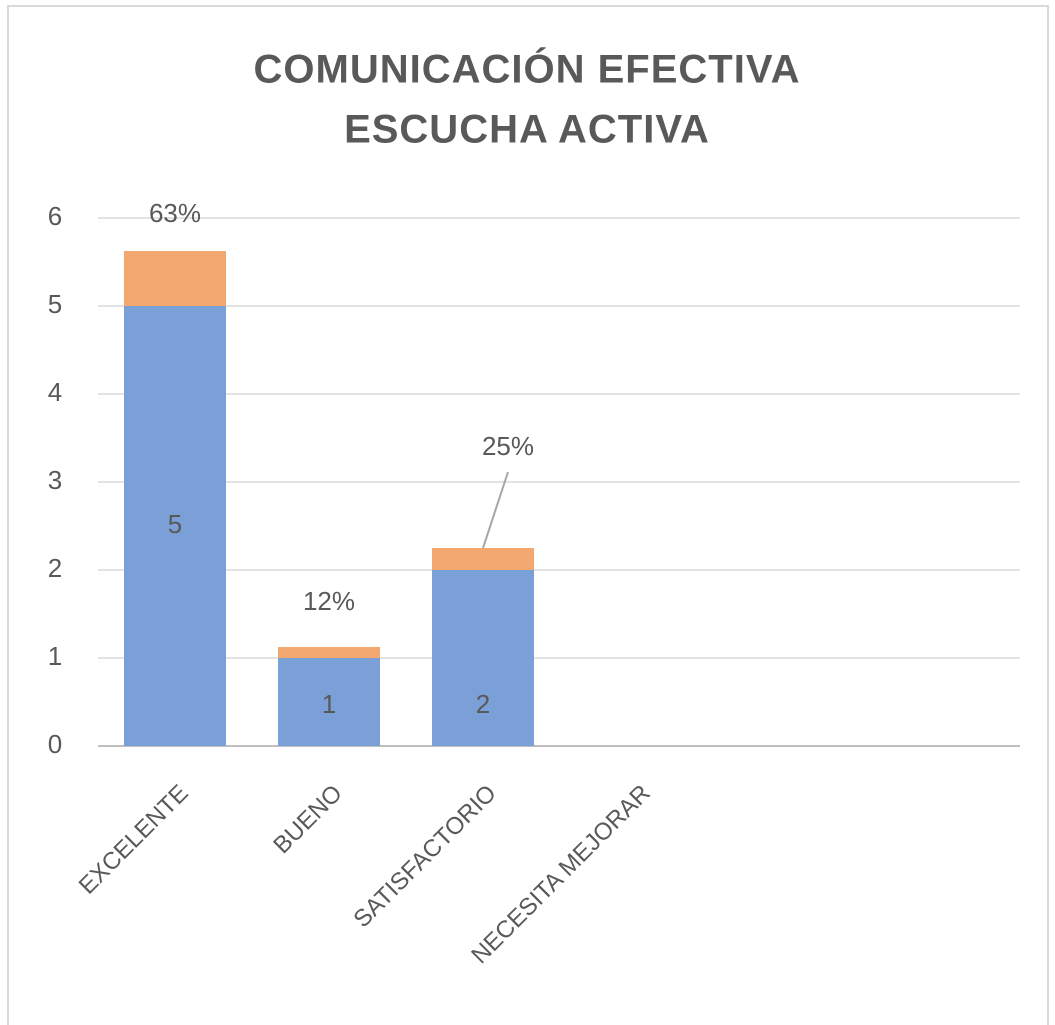 This screenshot has height=1025, width=1055. What do you see at coordinates (55, 392) in the screenshot?
I see `y-tick-label: 4` at bounding box center [55, 392].